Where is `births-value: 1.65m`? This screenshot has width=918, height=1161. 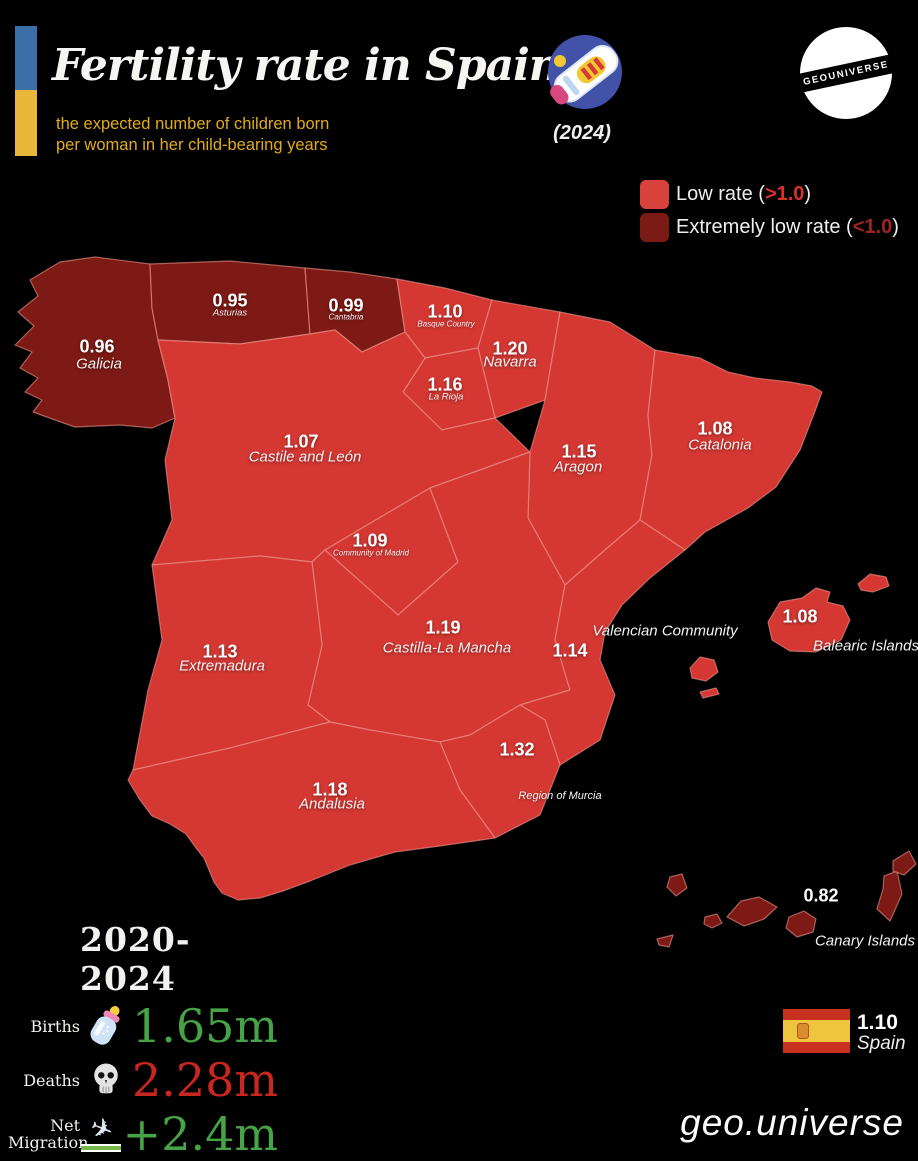 births-value: 1.65m is located at coordinates (204, 1026).